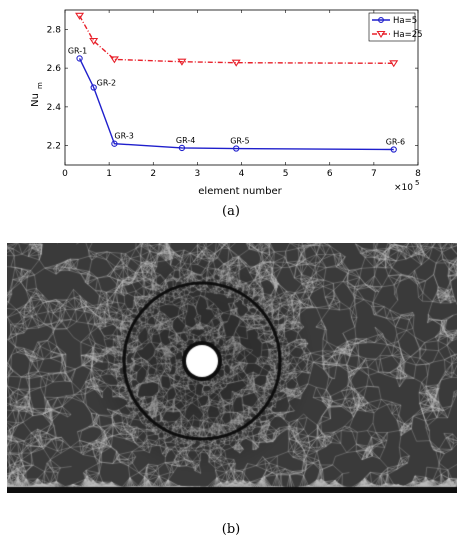 Image resolution: width=463 pixels, height=550 pixels. What do you see at coordinates (54, 147) in the screenshot?
I see `y-tick-label: 2.2` at bounding box center [54, 147].